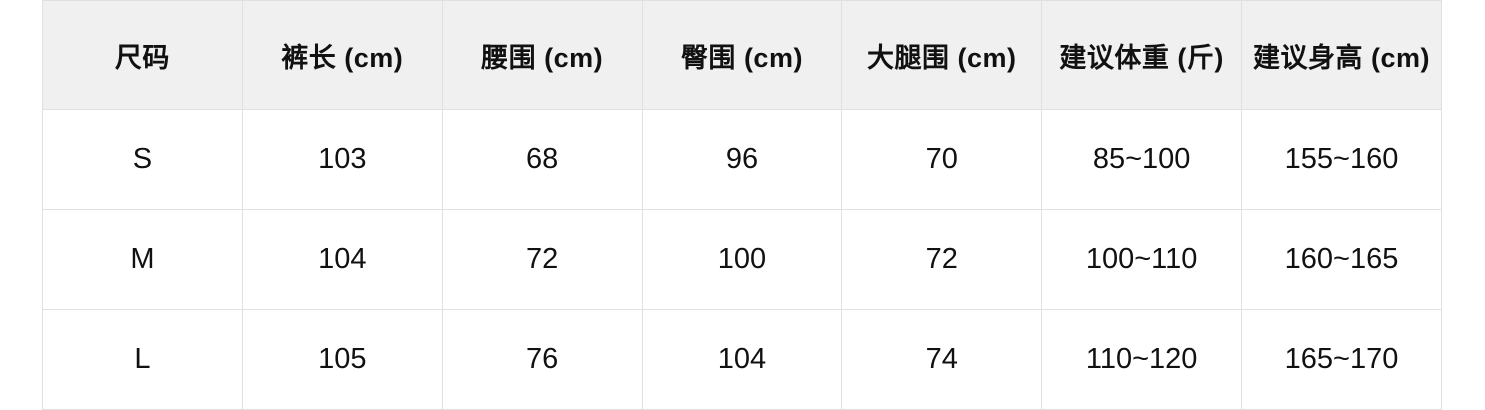  I want to click on cell-hip: 100, so click(742, 259).